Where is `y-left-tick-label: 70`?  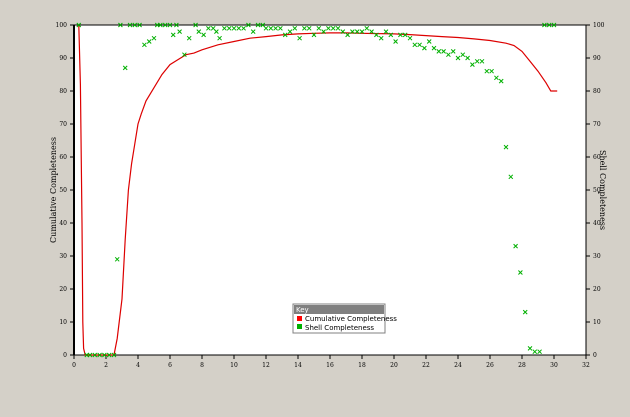 y-left-tick-label: 70 is located at coordinates (63, 124).